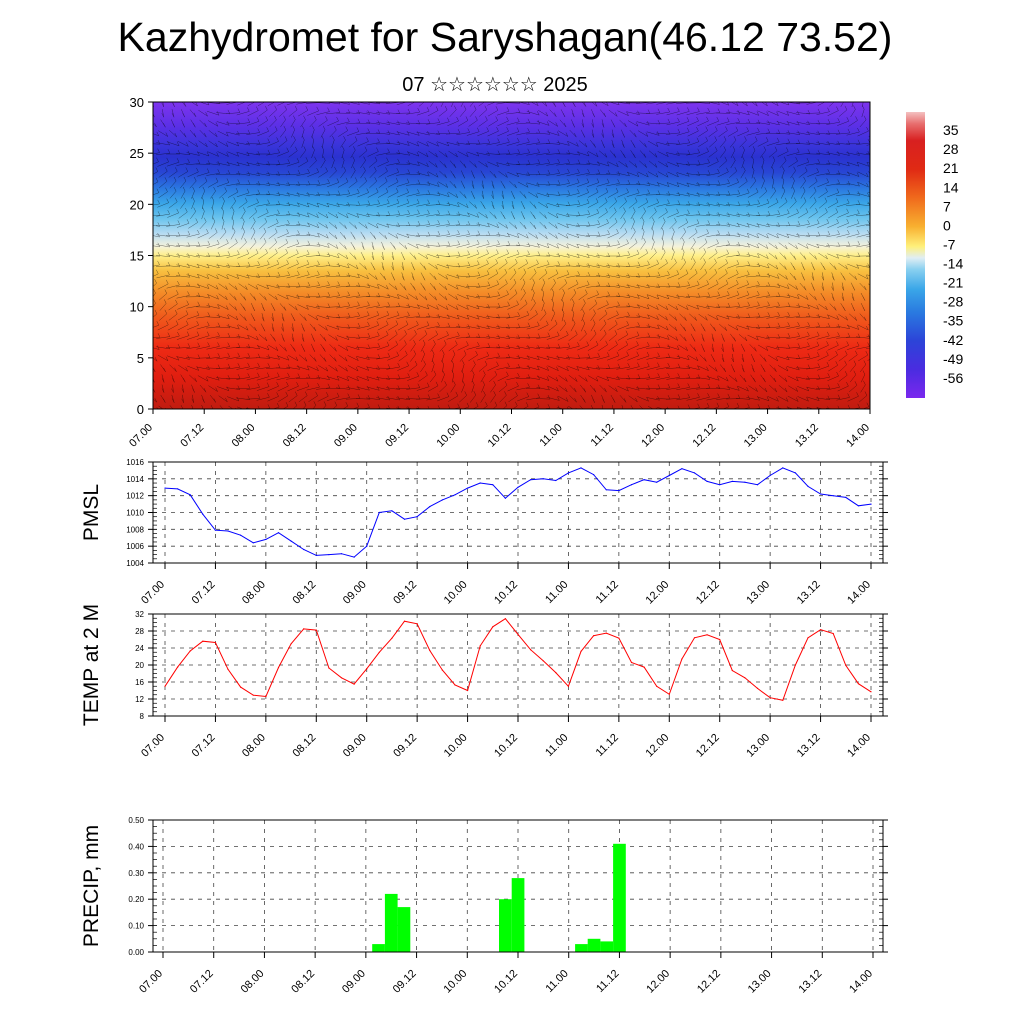 This screenshot has width=1024, height=1024. Describe the element at coordinates (653, 436) in the screenshot. I see `heatmap-x-tick-label: 12.00` at that location.